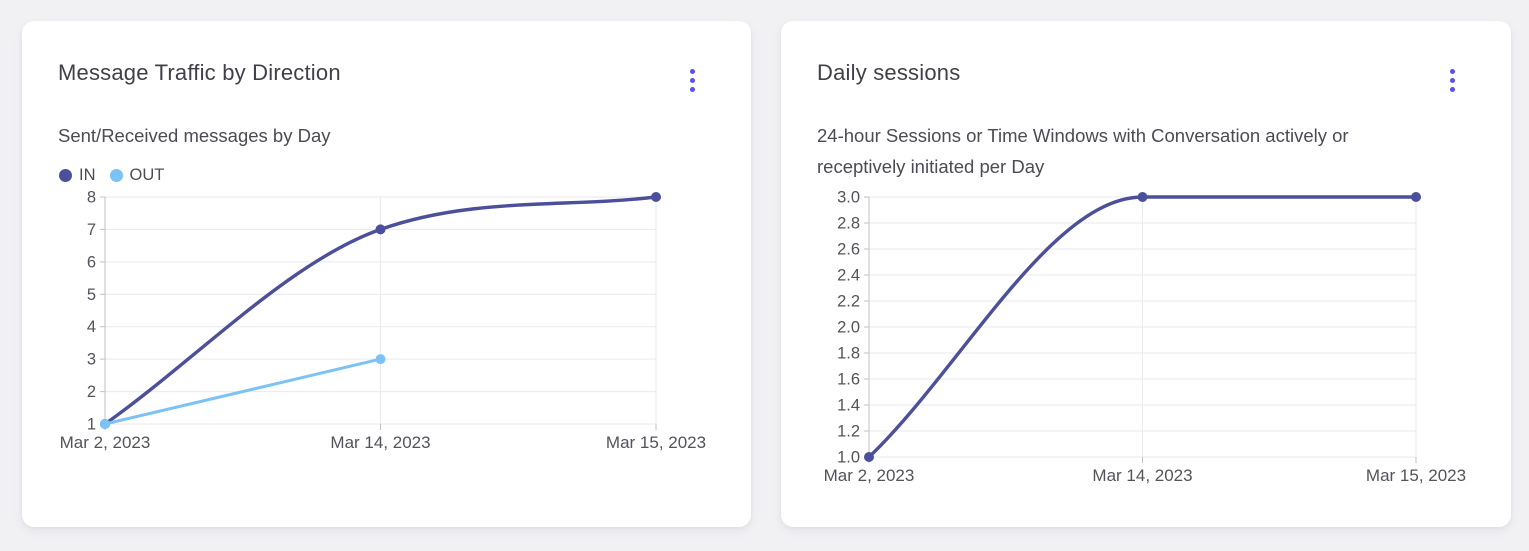 This screenshot has width=1529, height=551. Describe the element at coordinates (91, 295) in the screenshot. I see `svg-text: 5` at that location.